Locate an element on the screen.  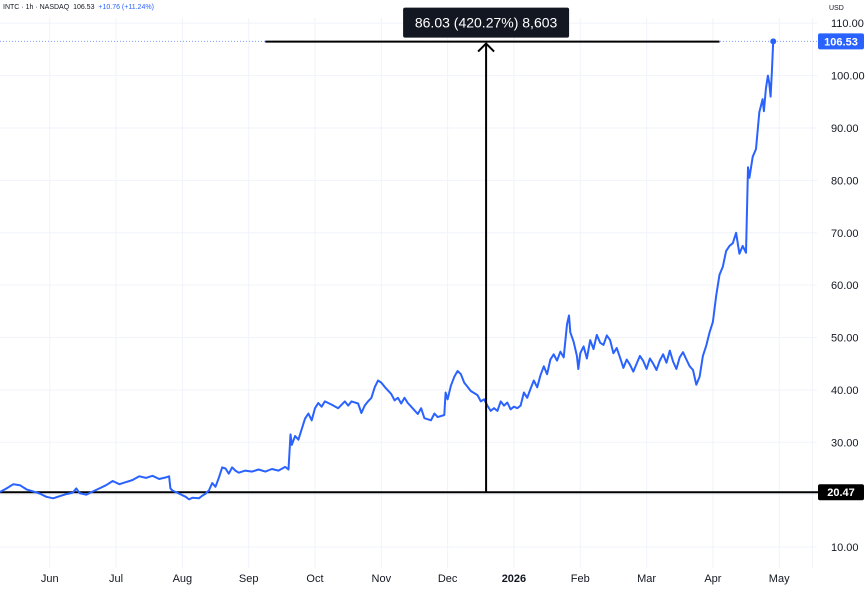
reference-price-badge is located at coordinates (841, 492).